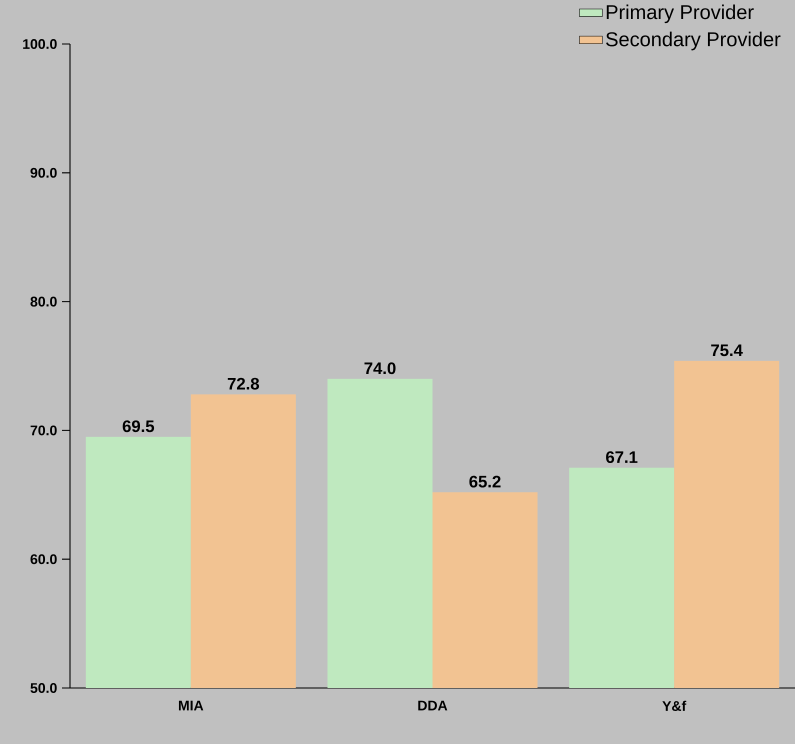 This screenshot has height=744, width=795. Describe the element at coordinates (433, 705) in the screenshot. I see `x-tick-label: DDA` at that location.